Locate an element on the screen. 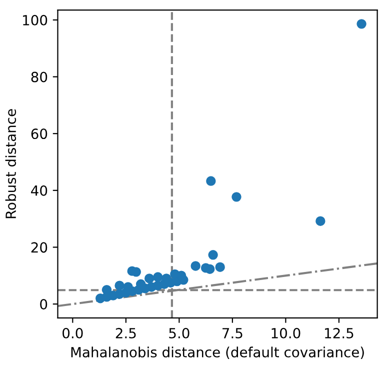 The height and width of the screenshot is (371, 385). y-tick-label: 40 is located at coordinates (39, 190).